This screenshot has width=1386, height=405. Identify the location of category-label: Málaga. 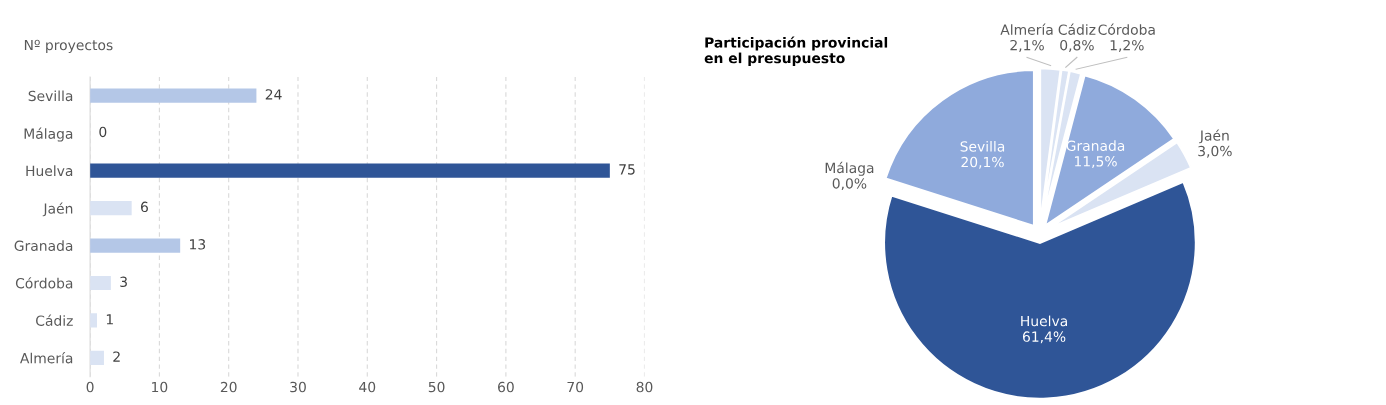
(849, 168).